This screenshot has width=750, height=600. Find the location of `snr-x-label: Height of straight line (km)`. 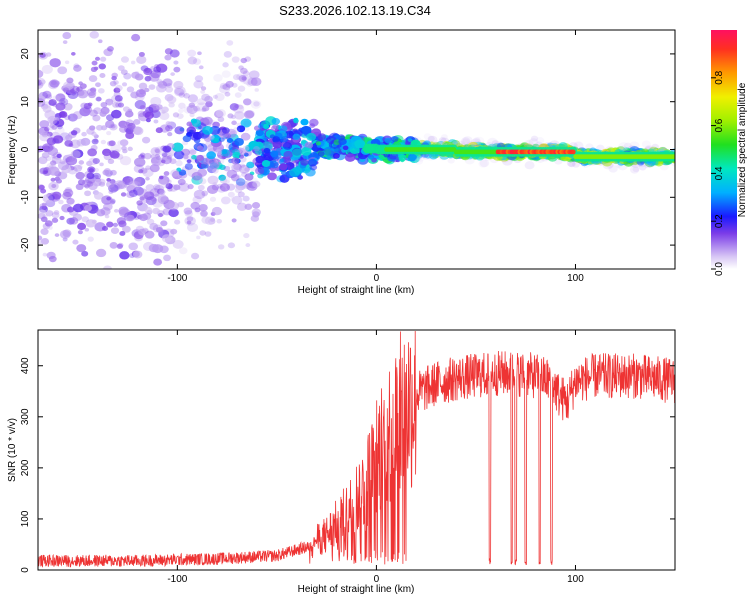

snr-x-label: Height of straight line (km) is located at coordinates (356, 589).